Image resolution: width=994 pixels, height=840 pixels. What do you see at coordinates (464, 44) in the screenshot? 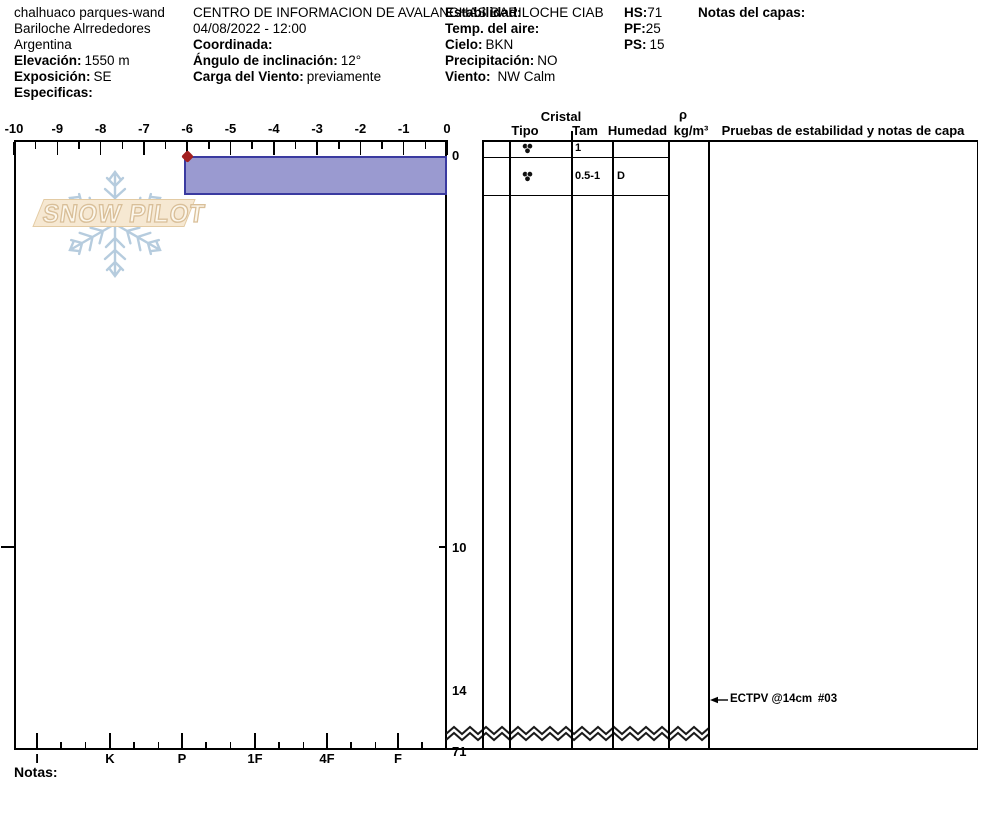
I see `sky-label: Cielo:` at bounding box center [464, 44].